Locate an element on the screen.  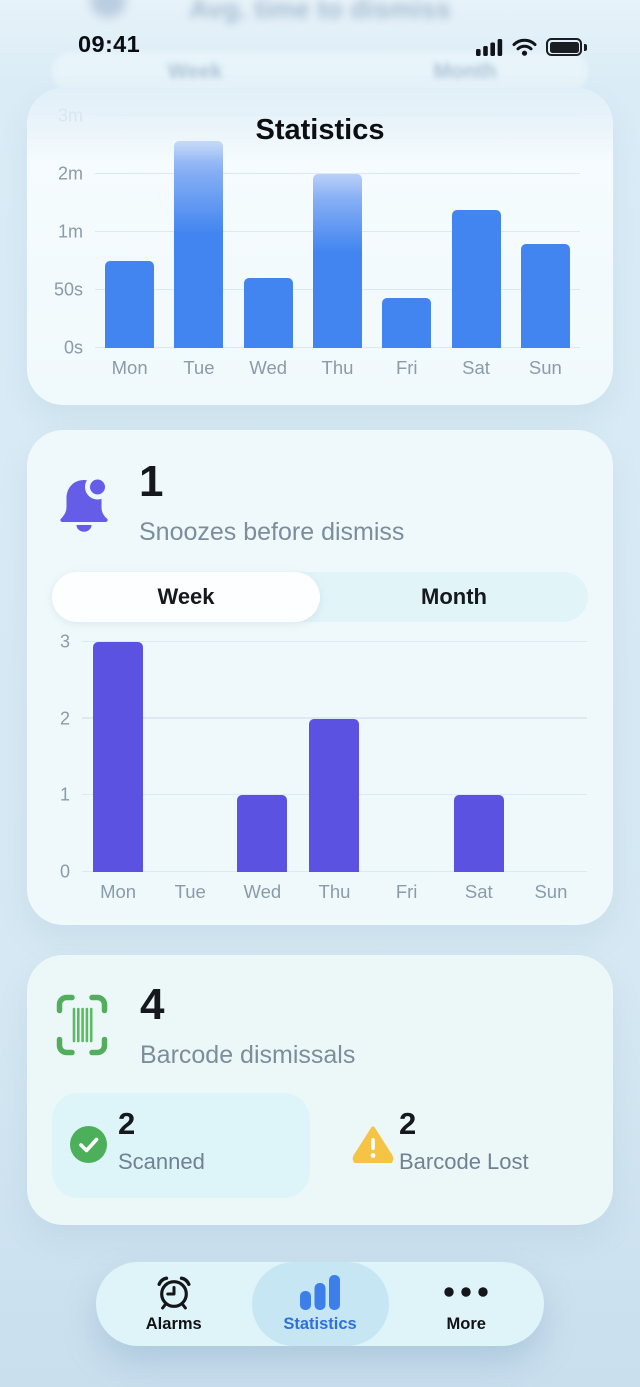
bar-Tue is located at coordinates (199, 244).